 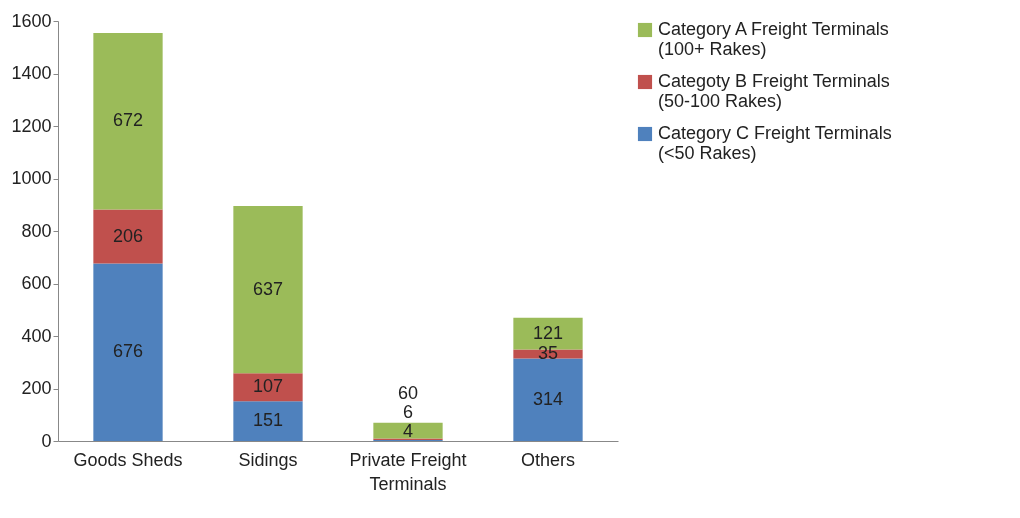 I want to click on legend-label: Category C Freight Terminals (<50 Rakes), so click(x=775, y=143).